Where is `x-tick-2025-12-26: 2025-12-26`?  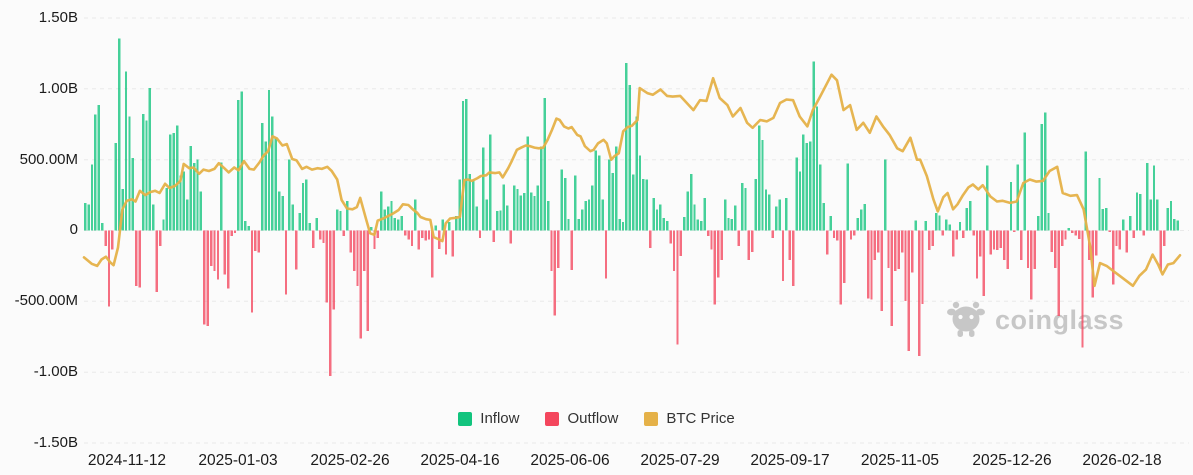 x-tick-2025-12-26: 2025-12-26 is located at coordinates (1012, 460).